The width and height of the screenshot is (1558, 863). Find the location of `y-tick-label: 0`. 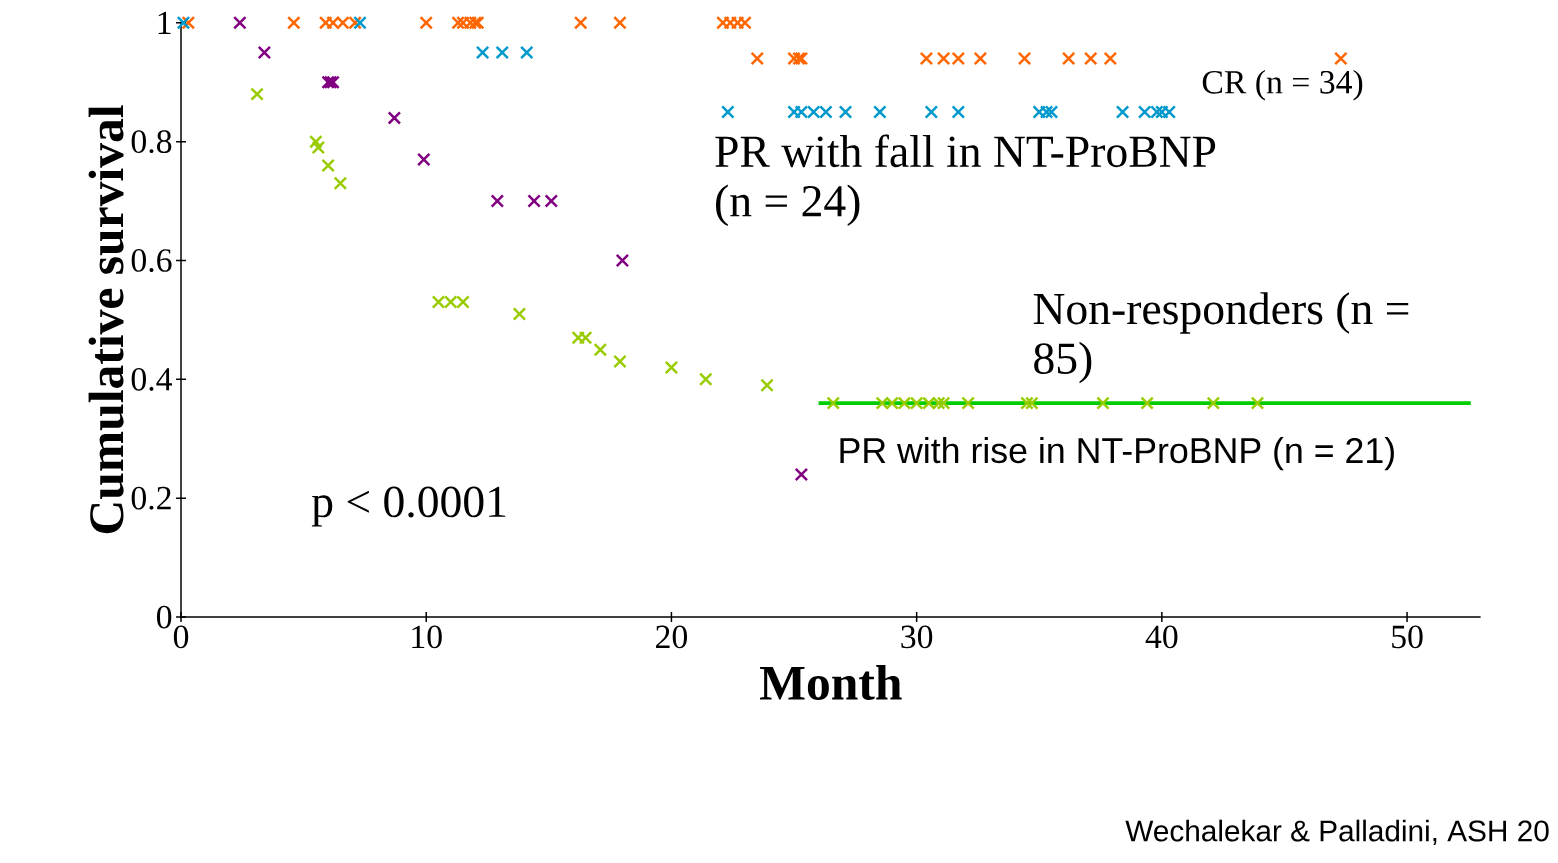

y-tick-label: 0 is located at coordinates (164, 617).